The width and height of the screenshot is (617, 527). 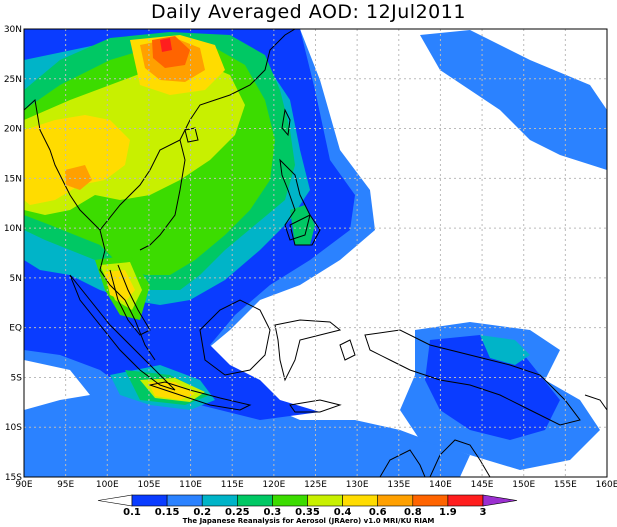 What do you see at coordinates (302, 225) in the screenshot?
I see `aod-region-0-25-ph` at bounding box center [302, 225].